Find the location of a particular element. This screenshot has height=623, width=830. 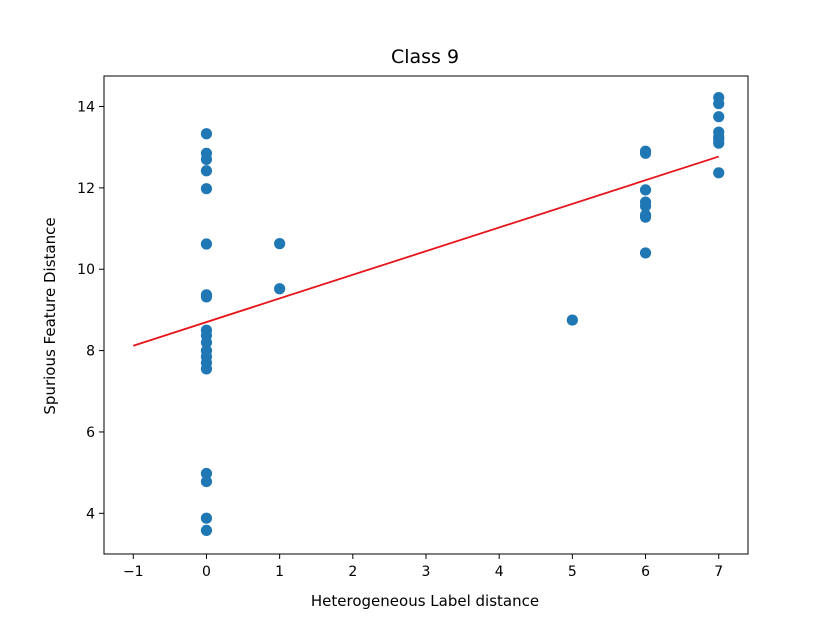

y-tick-label: 14 is located at coordinates (86, 108).